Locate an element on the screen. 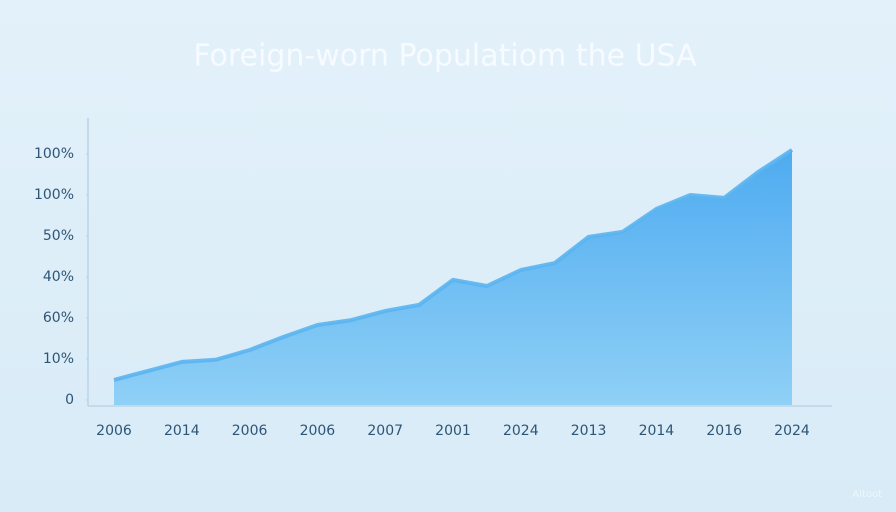  y-tick-label: 50% is located at coordinates (58, 236).